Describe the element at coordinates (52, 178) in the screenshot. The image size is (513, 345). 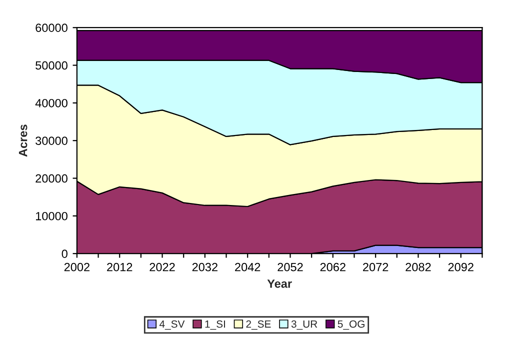
I see `y-tick-label: 20000` at that location.